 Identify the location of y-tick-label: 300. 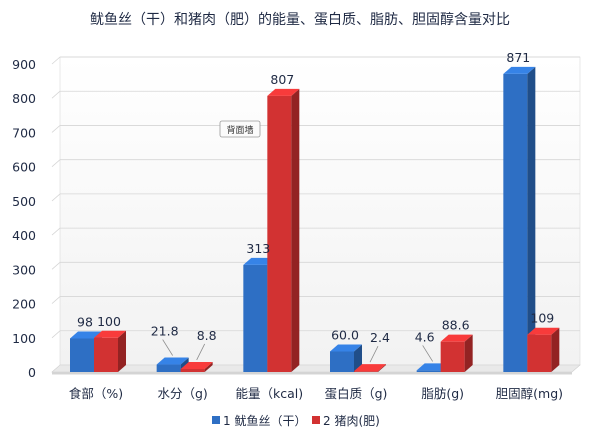
(24, 269).